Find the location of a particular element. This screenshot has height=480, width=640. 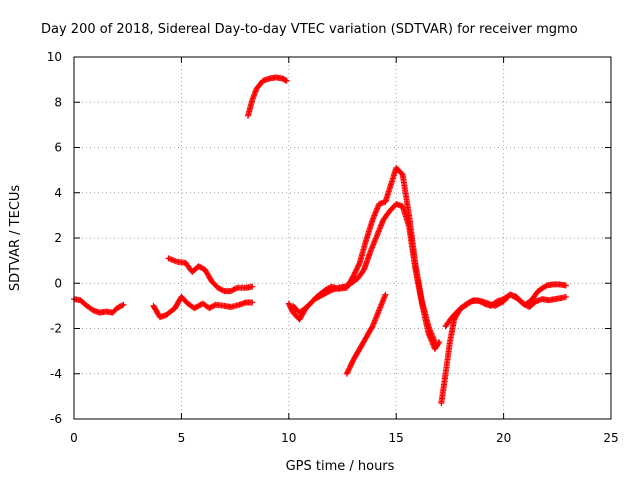

y-tick-label: -4 is located at coordinates (56, 374).